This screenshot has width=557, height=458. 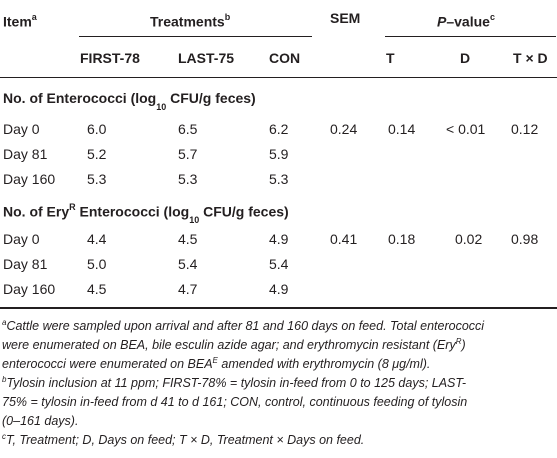 I want to click on pvalue-underline, so click(x=470, y=36).